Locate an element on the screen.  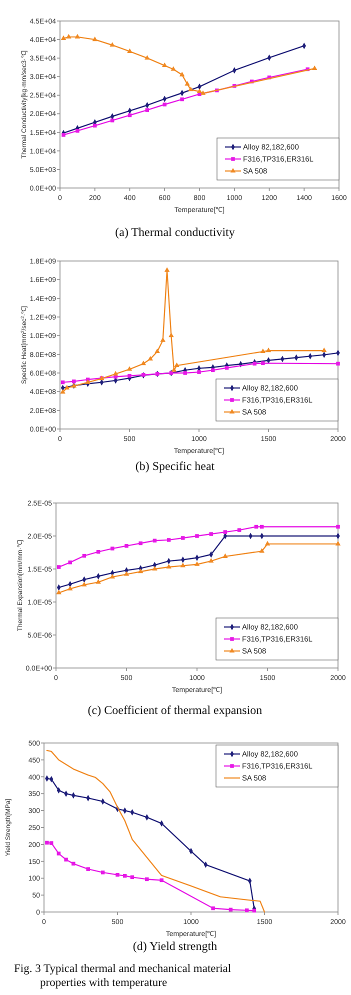
caption: Fig. 3 Typical thermal and mechanical material properties with temperature is located at coordinates (123, 976).